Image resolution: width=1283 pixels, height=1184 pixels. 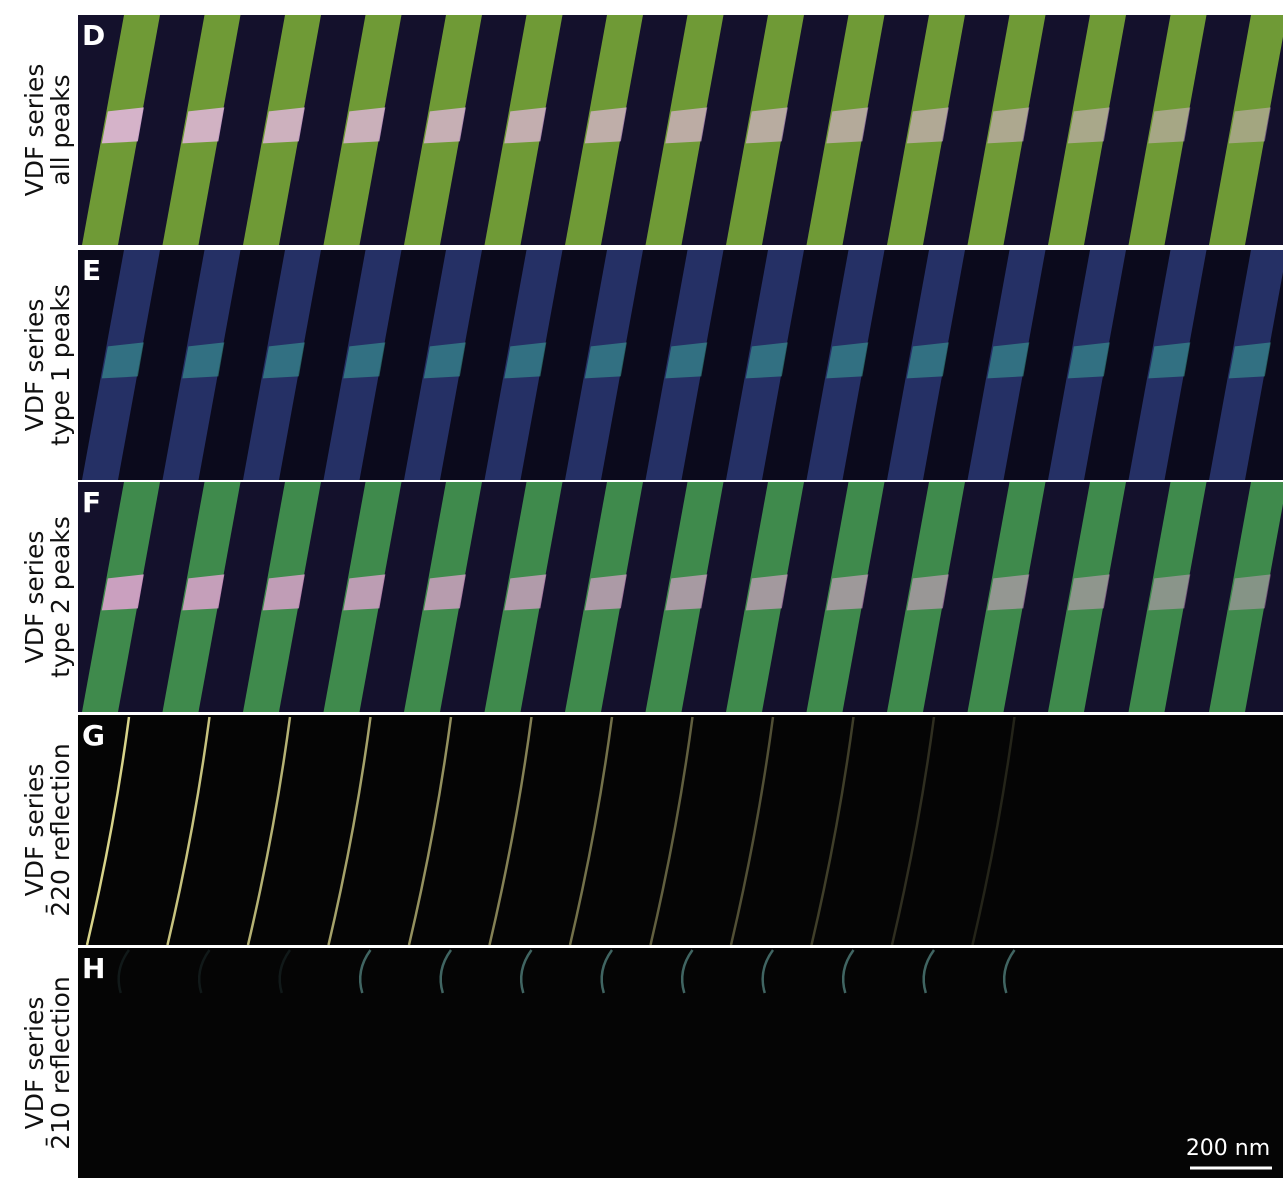 What do you see at coordinates (93, 968) in the screenshot?
I see `panel-letter: H` at bounding box center [93, 968].